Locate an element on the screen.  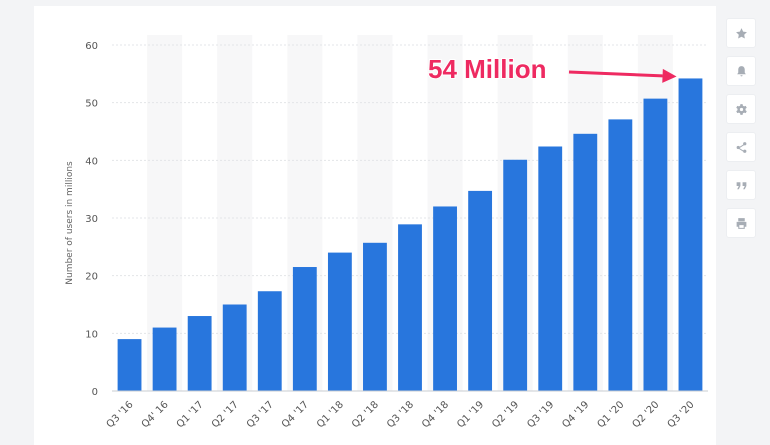
annotation-arrow is located at coordinates (615, 74).